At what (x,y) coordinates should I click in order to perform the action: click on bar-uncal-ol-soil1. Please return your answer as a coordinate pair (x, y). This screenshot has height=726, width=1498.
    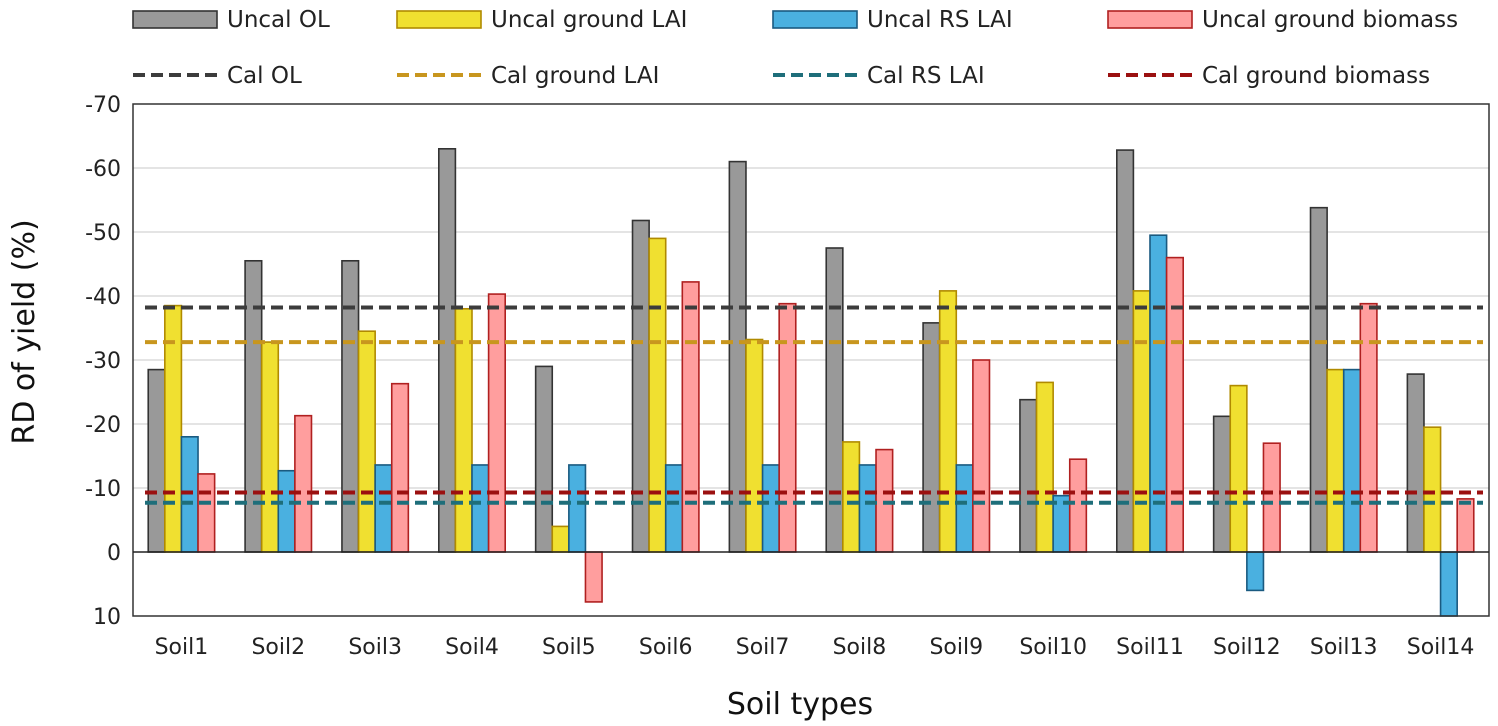
    Looking at the image, I should click on (156, 460).